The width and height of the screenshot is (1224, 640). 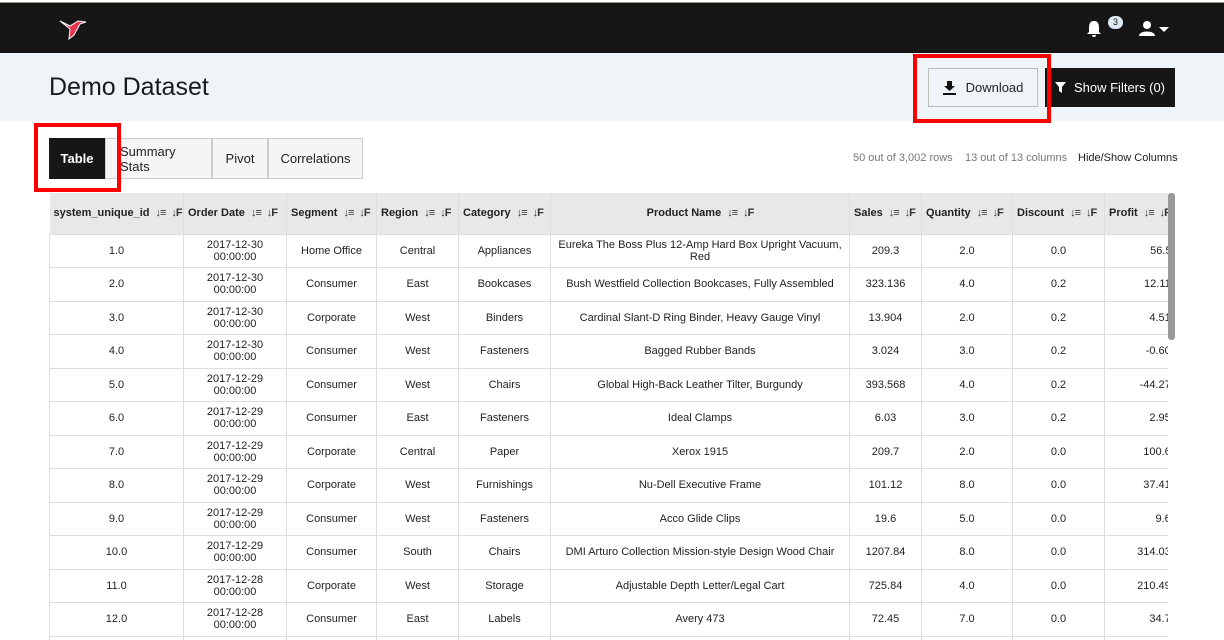 I want to click on show-filters-button: Show Filters (0), so click(x=1110, y=87).